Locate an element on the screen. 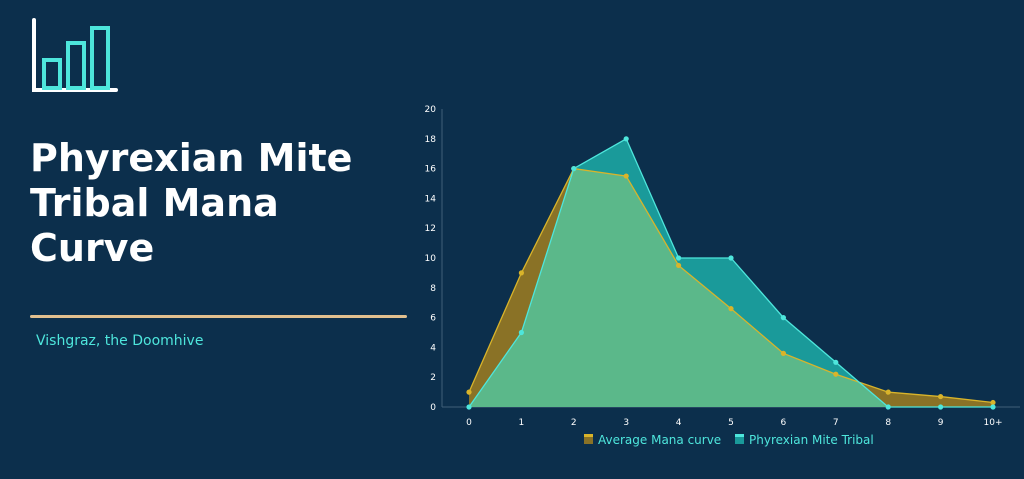  y-tick-label: 8 is located at coordinates (433, 289).